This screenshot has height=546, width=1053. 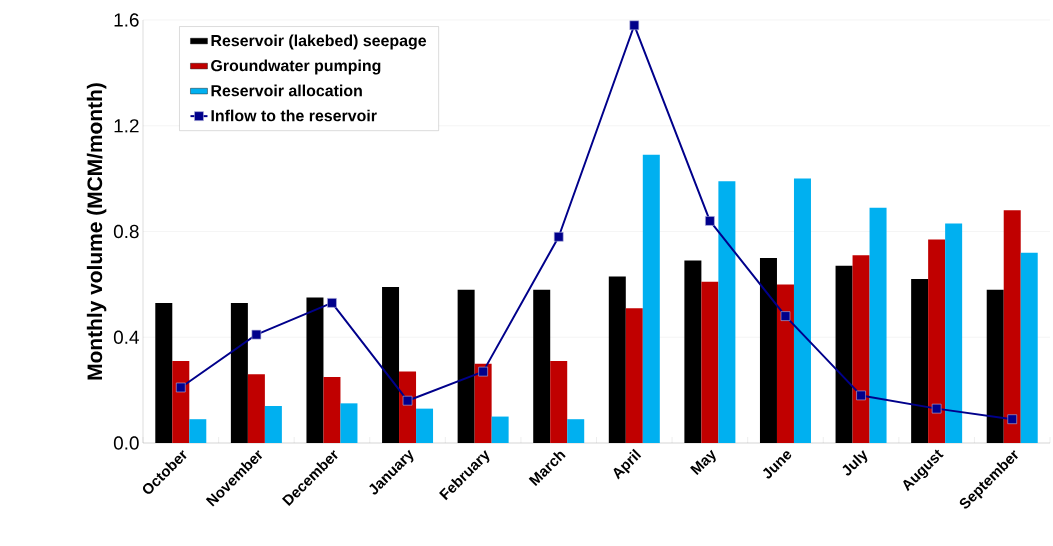 I want to click on legend-label: Inflow to the reservoir, so click(x=294, y=115).